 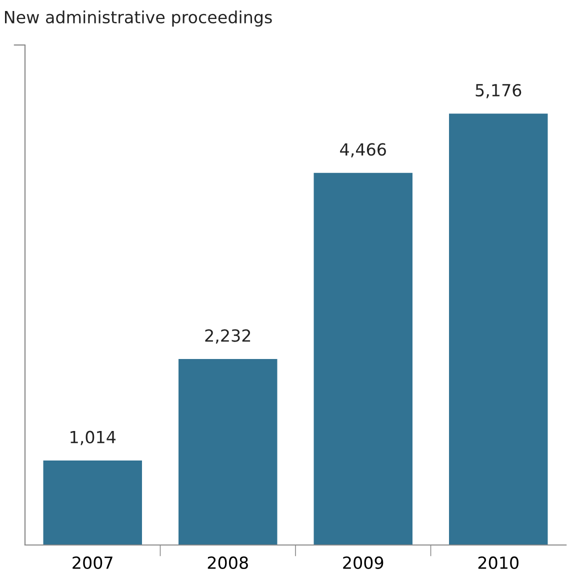 I want to click on data-label: 5,176, so click(x=499, y=91).